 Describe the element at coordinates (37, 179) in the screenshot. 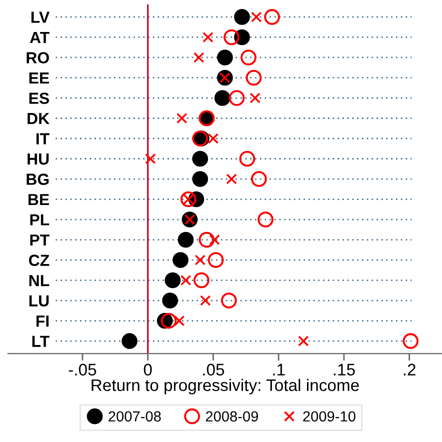

I see `y-tick-label: BG` at that location.